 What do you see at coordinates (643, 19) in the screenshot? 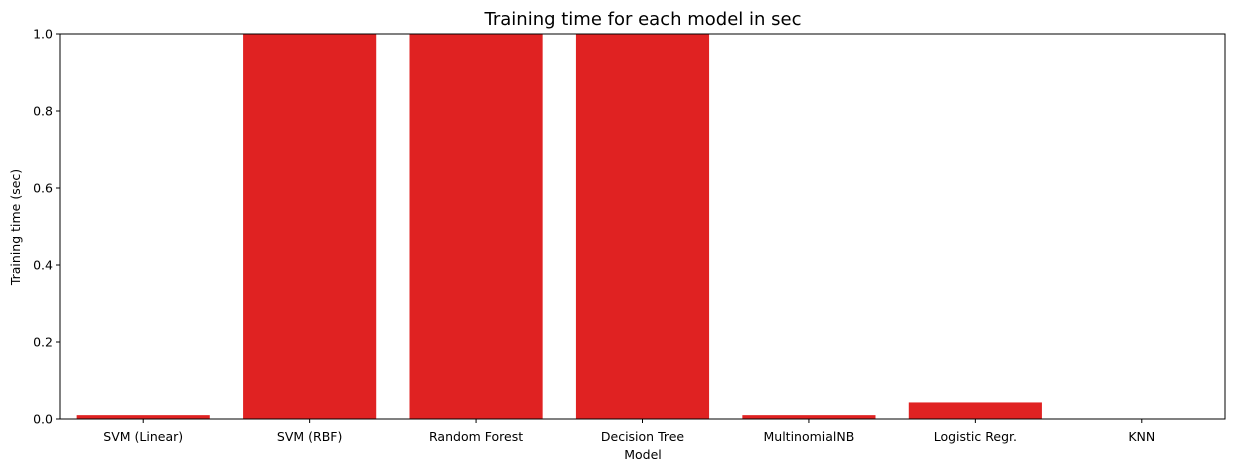
I see `chart-title: Training time for each model in sec` at bounding box center [643, 19].